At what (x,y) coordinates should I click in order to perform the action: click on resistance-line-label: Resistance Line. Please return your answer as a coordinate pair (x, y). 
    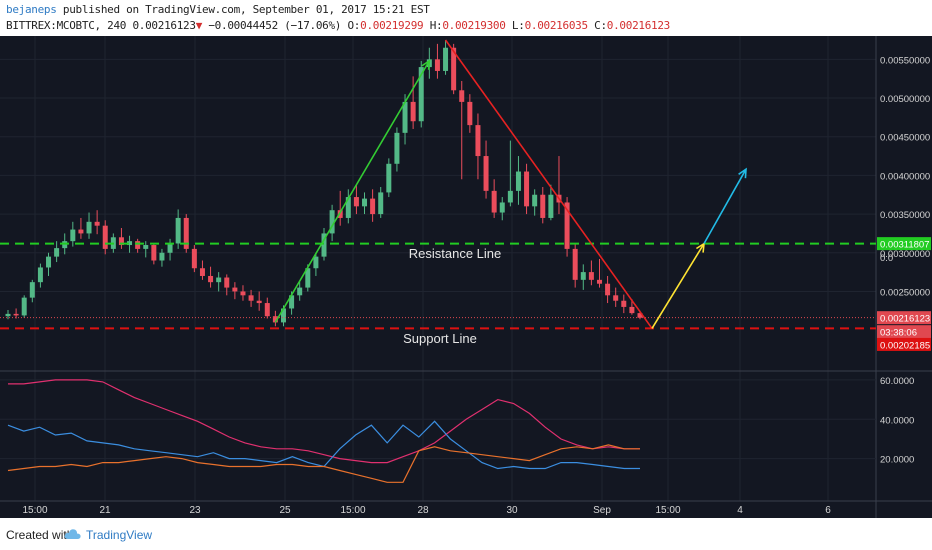
    Looking at the image, I should click on (455, 253).